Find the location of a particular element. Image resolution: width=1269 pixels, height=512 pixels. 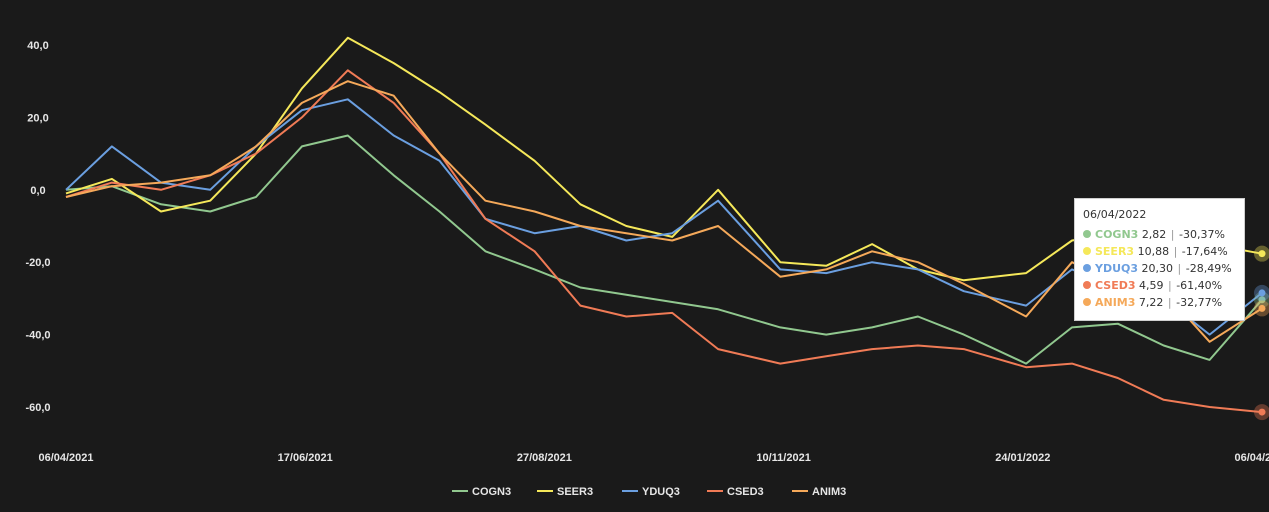

tooltip-series-name: ANIM3 is located at coordinates (1115, 302).